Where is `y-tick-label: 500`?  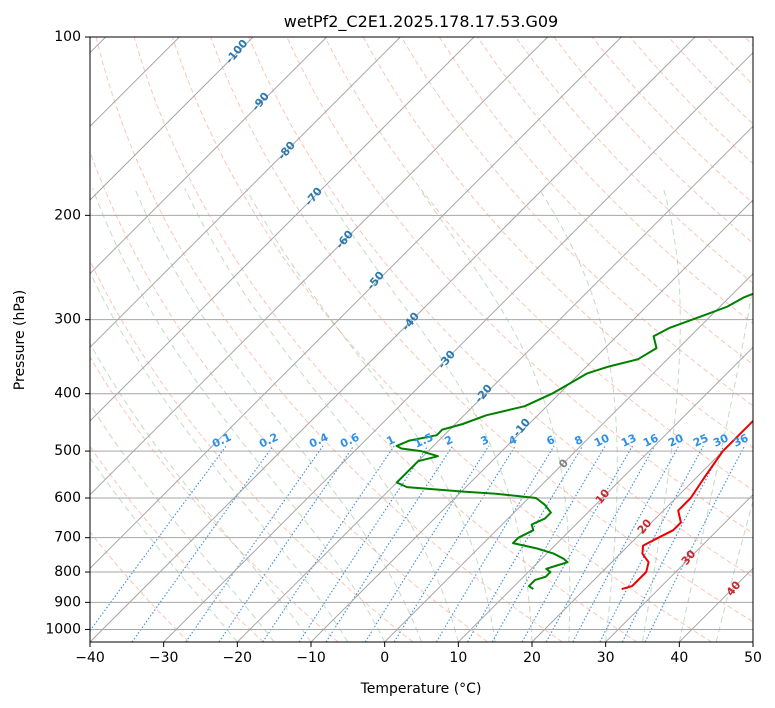 y-tick-label: 500 is located at coordinates (67, 451).